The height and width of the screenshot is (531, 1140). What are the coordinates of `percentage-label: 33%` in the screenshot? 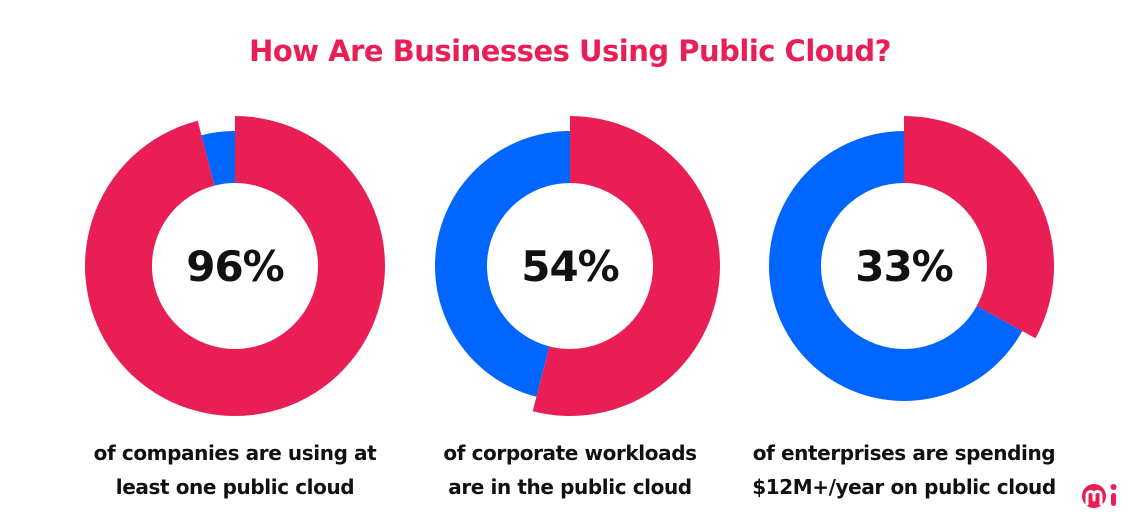 It's located at (904, 266).